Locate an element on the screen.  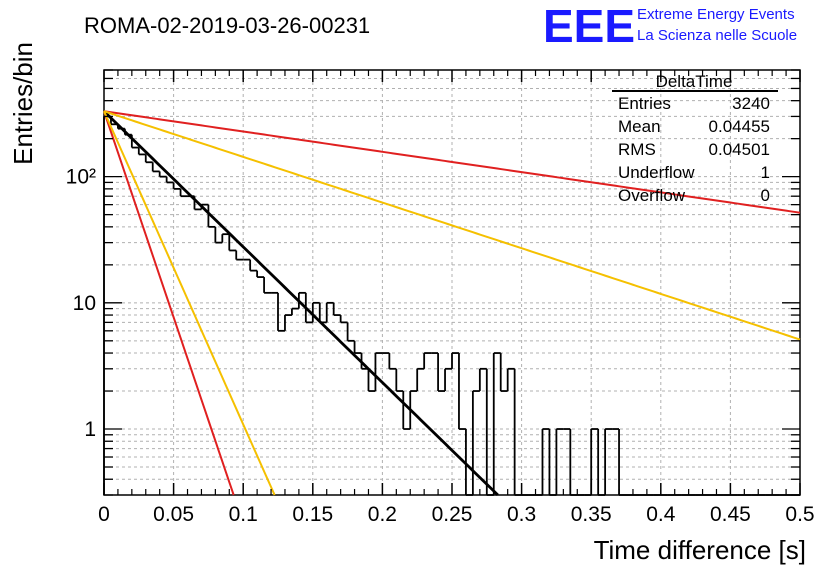
logo-letters: EEE is located at coordinates (589, 26).